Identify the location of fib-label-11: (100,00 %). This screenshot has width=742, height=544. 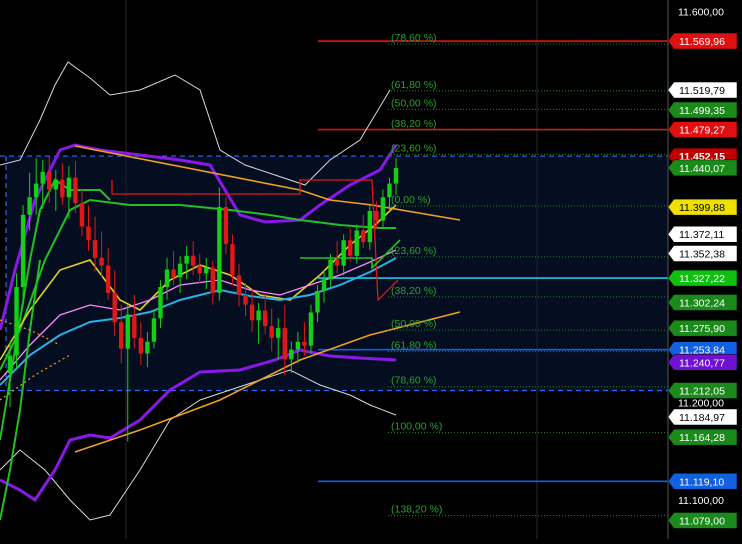
(416, 427).